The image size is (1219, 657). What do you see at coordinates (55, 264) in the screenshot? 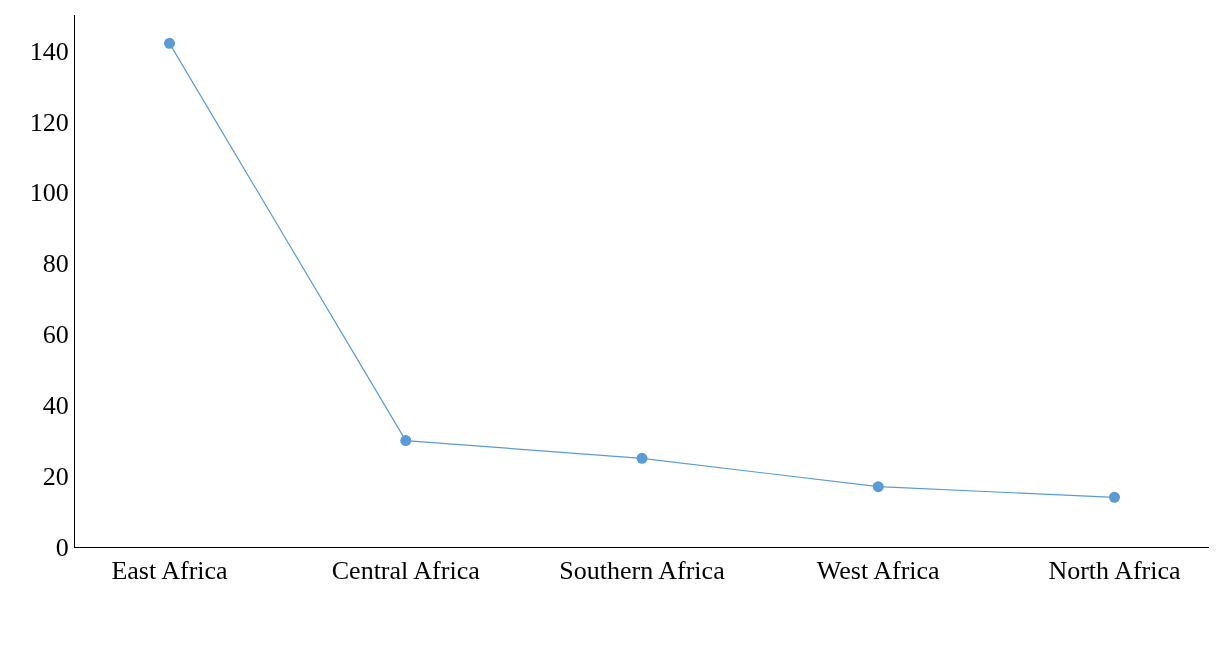
I see `y-tick-label: 80` at bounding box center [55, 264].